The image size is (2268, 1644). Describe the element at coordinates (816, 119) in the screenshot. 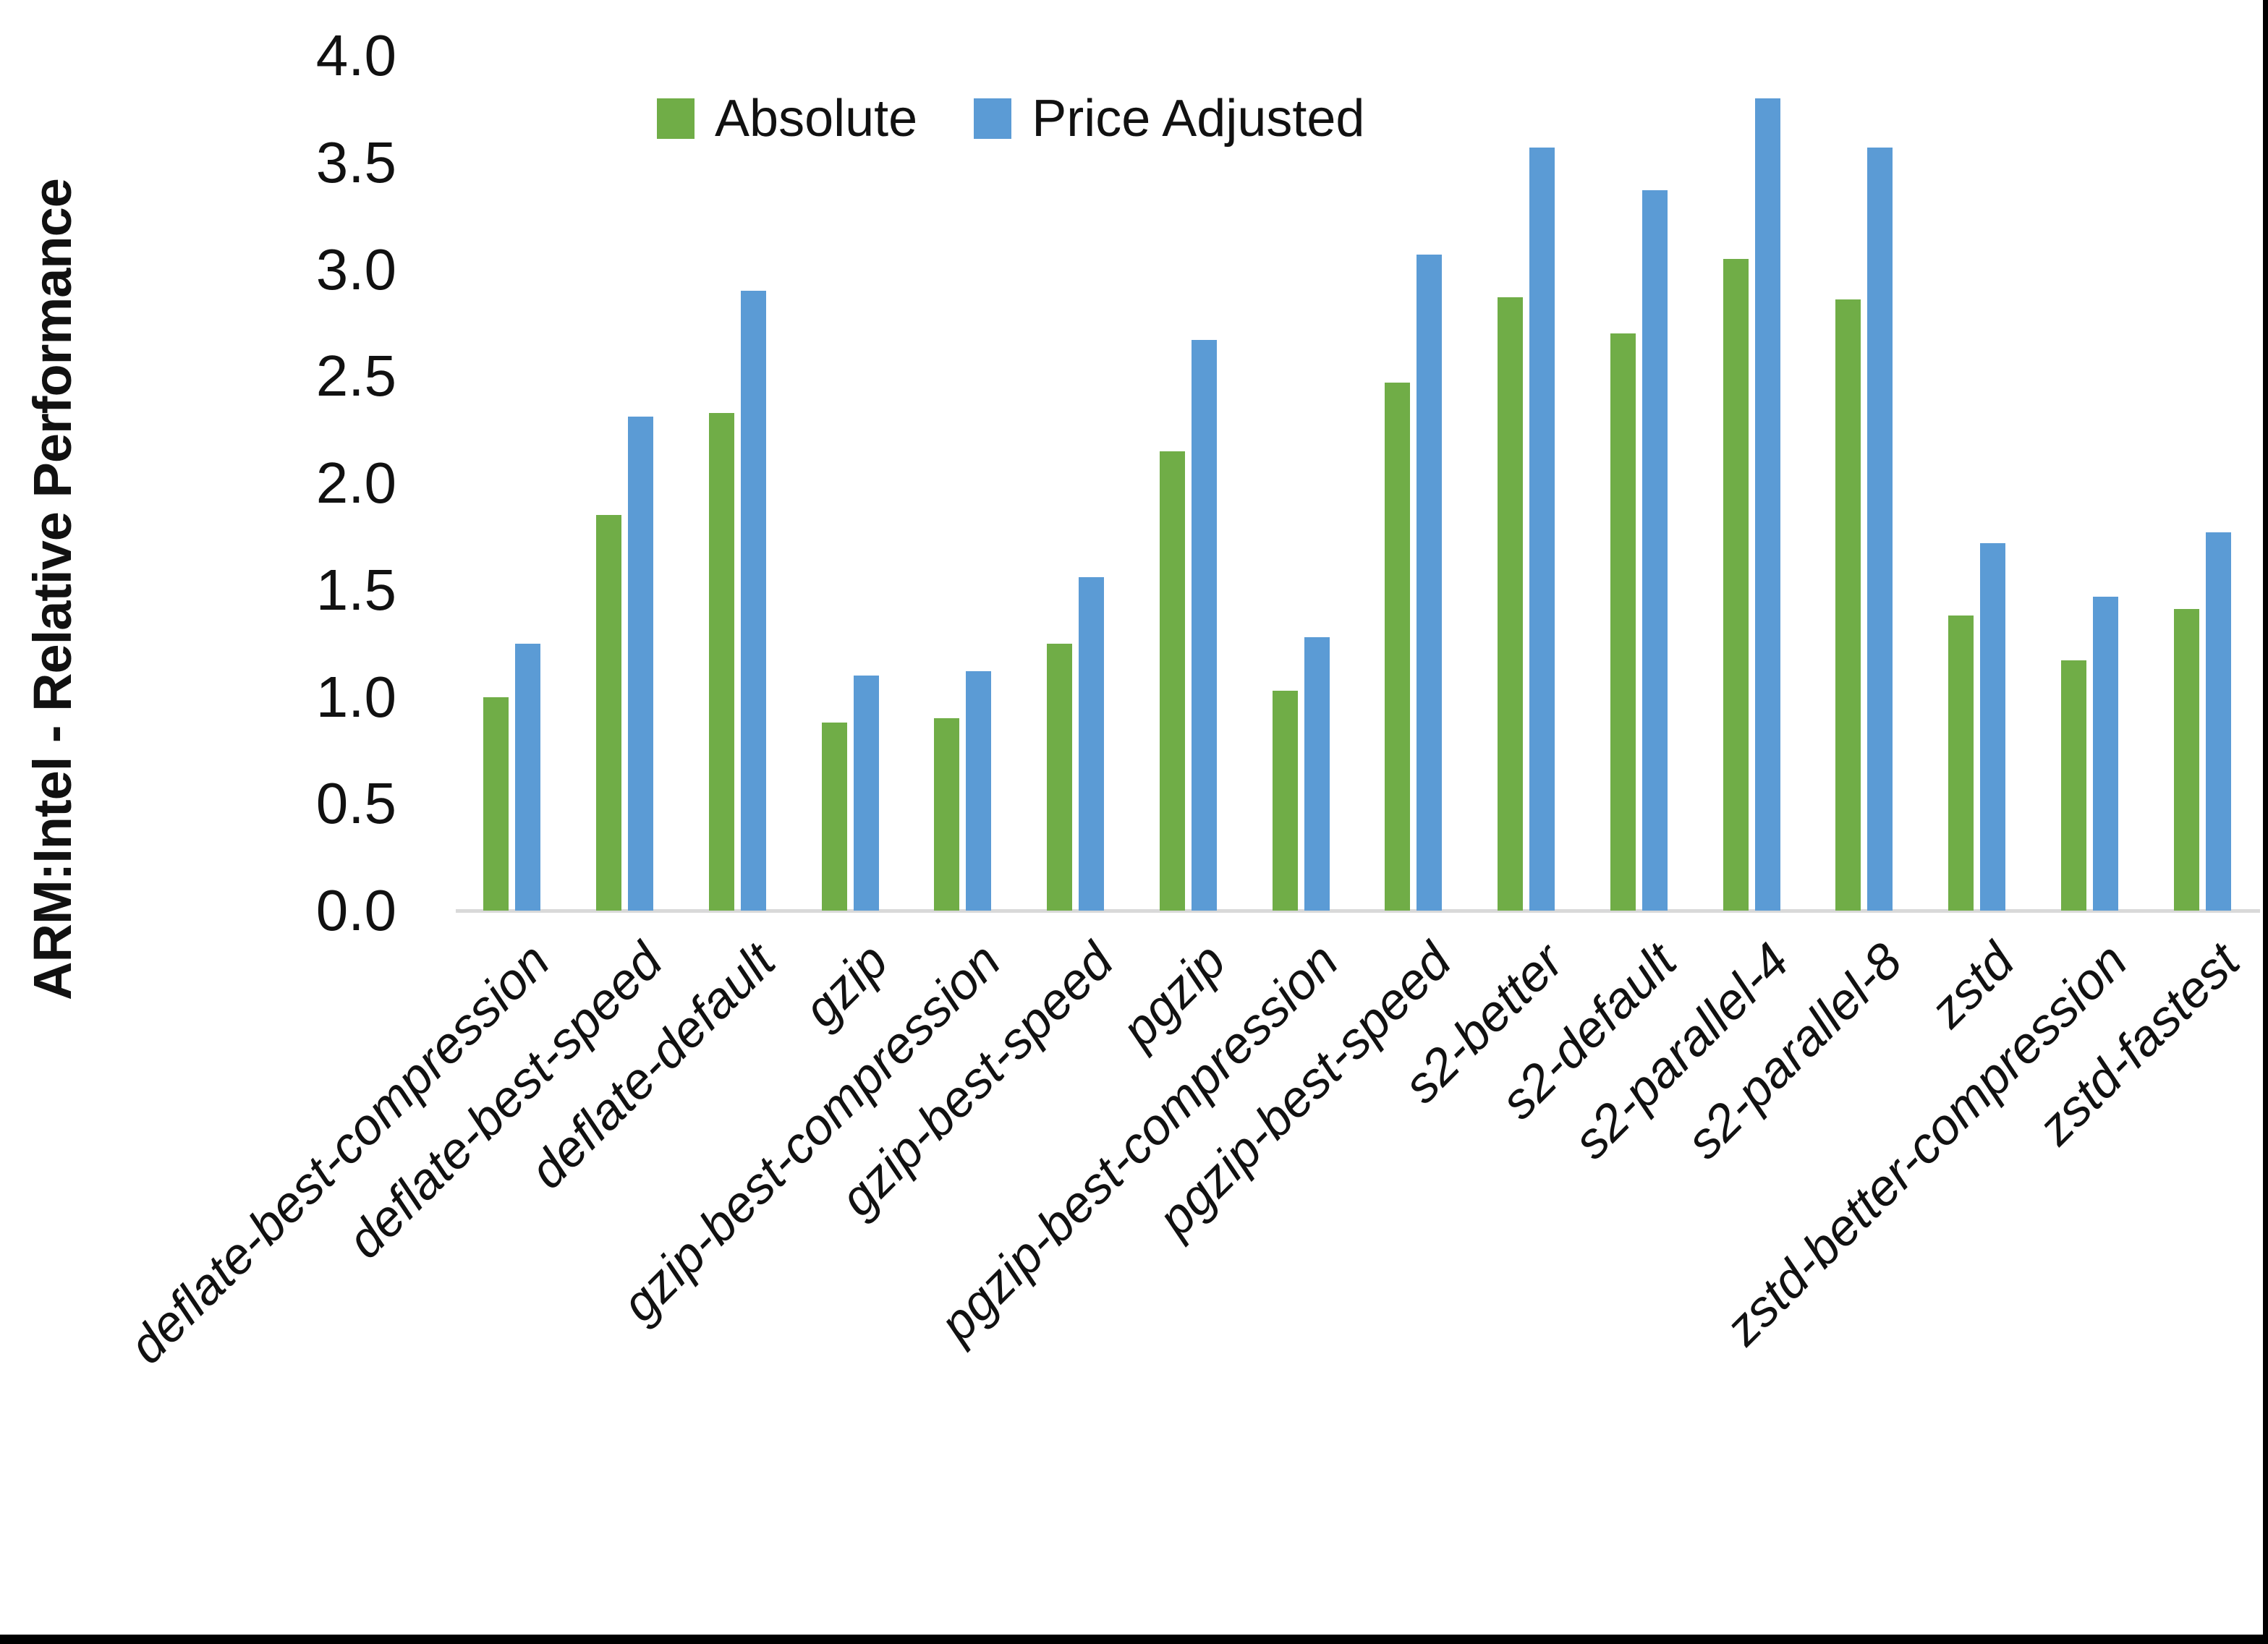

I see `legend-label-absolute: Absolute` at that location.